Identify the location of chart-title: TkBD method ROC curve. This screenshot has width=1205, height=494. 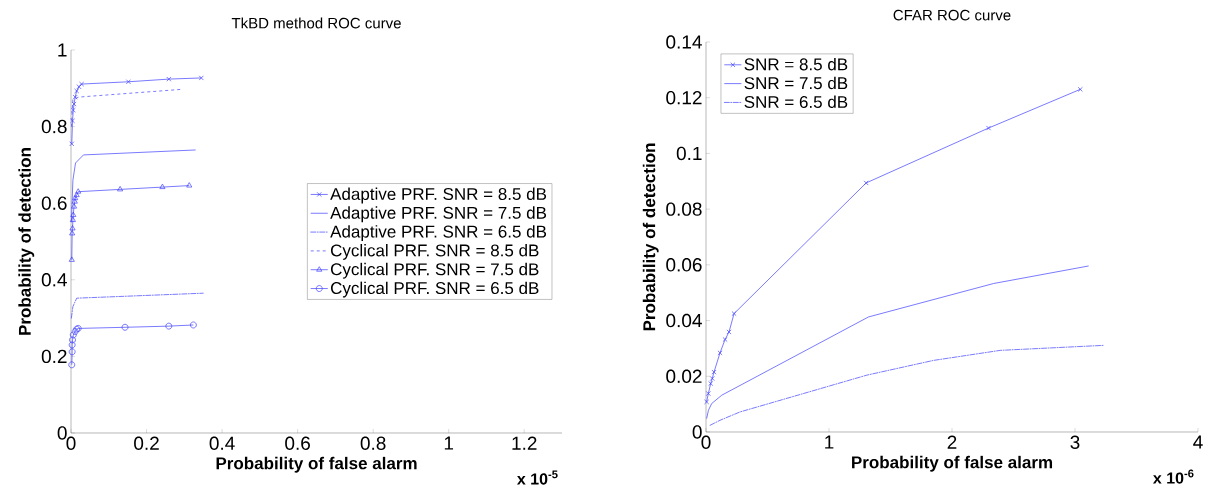
(316, 23).